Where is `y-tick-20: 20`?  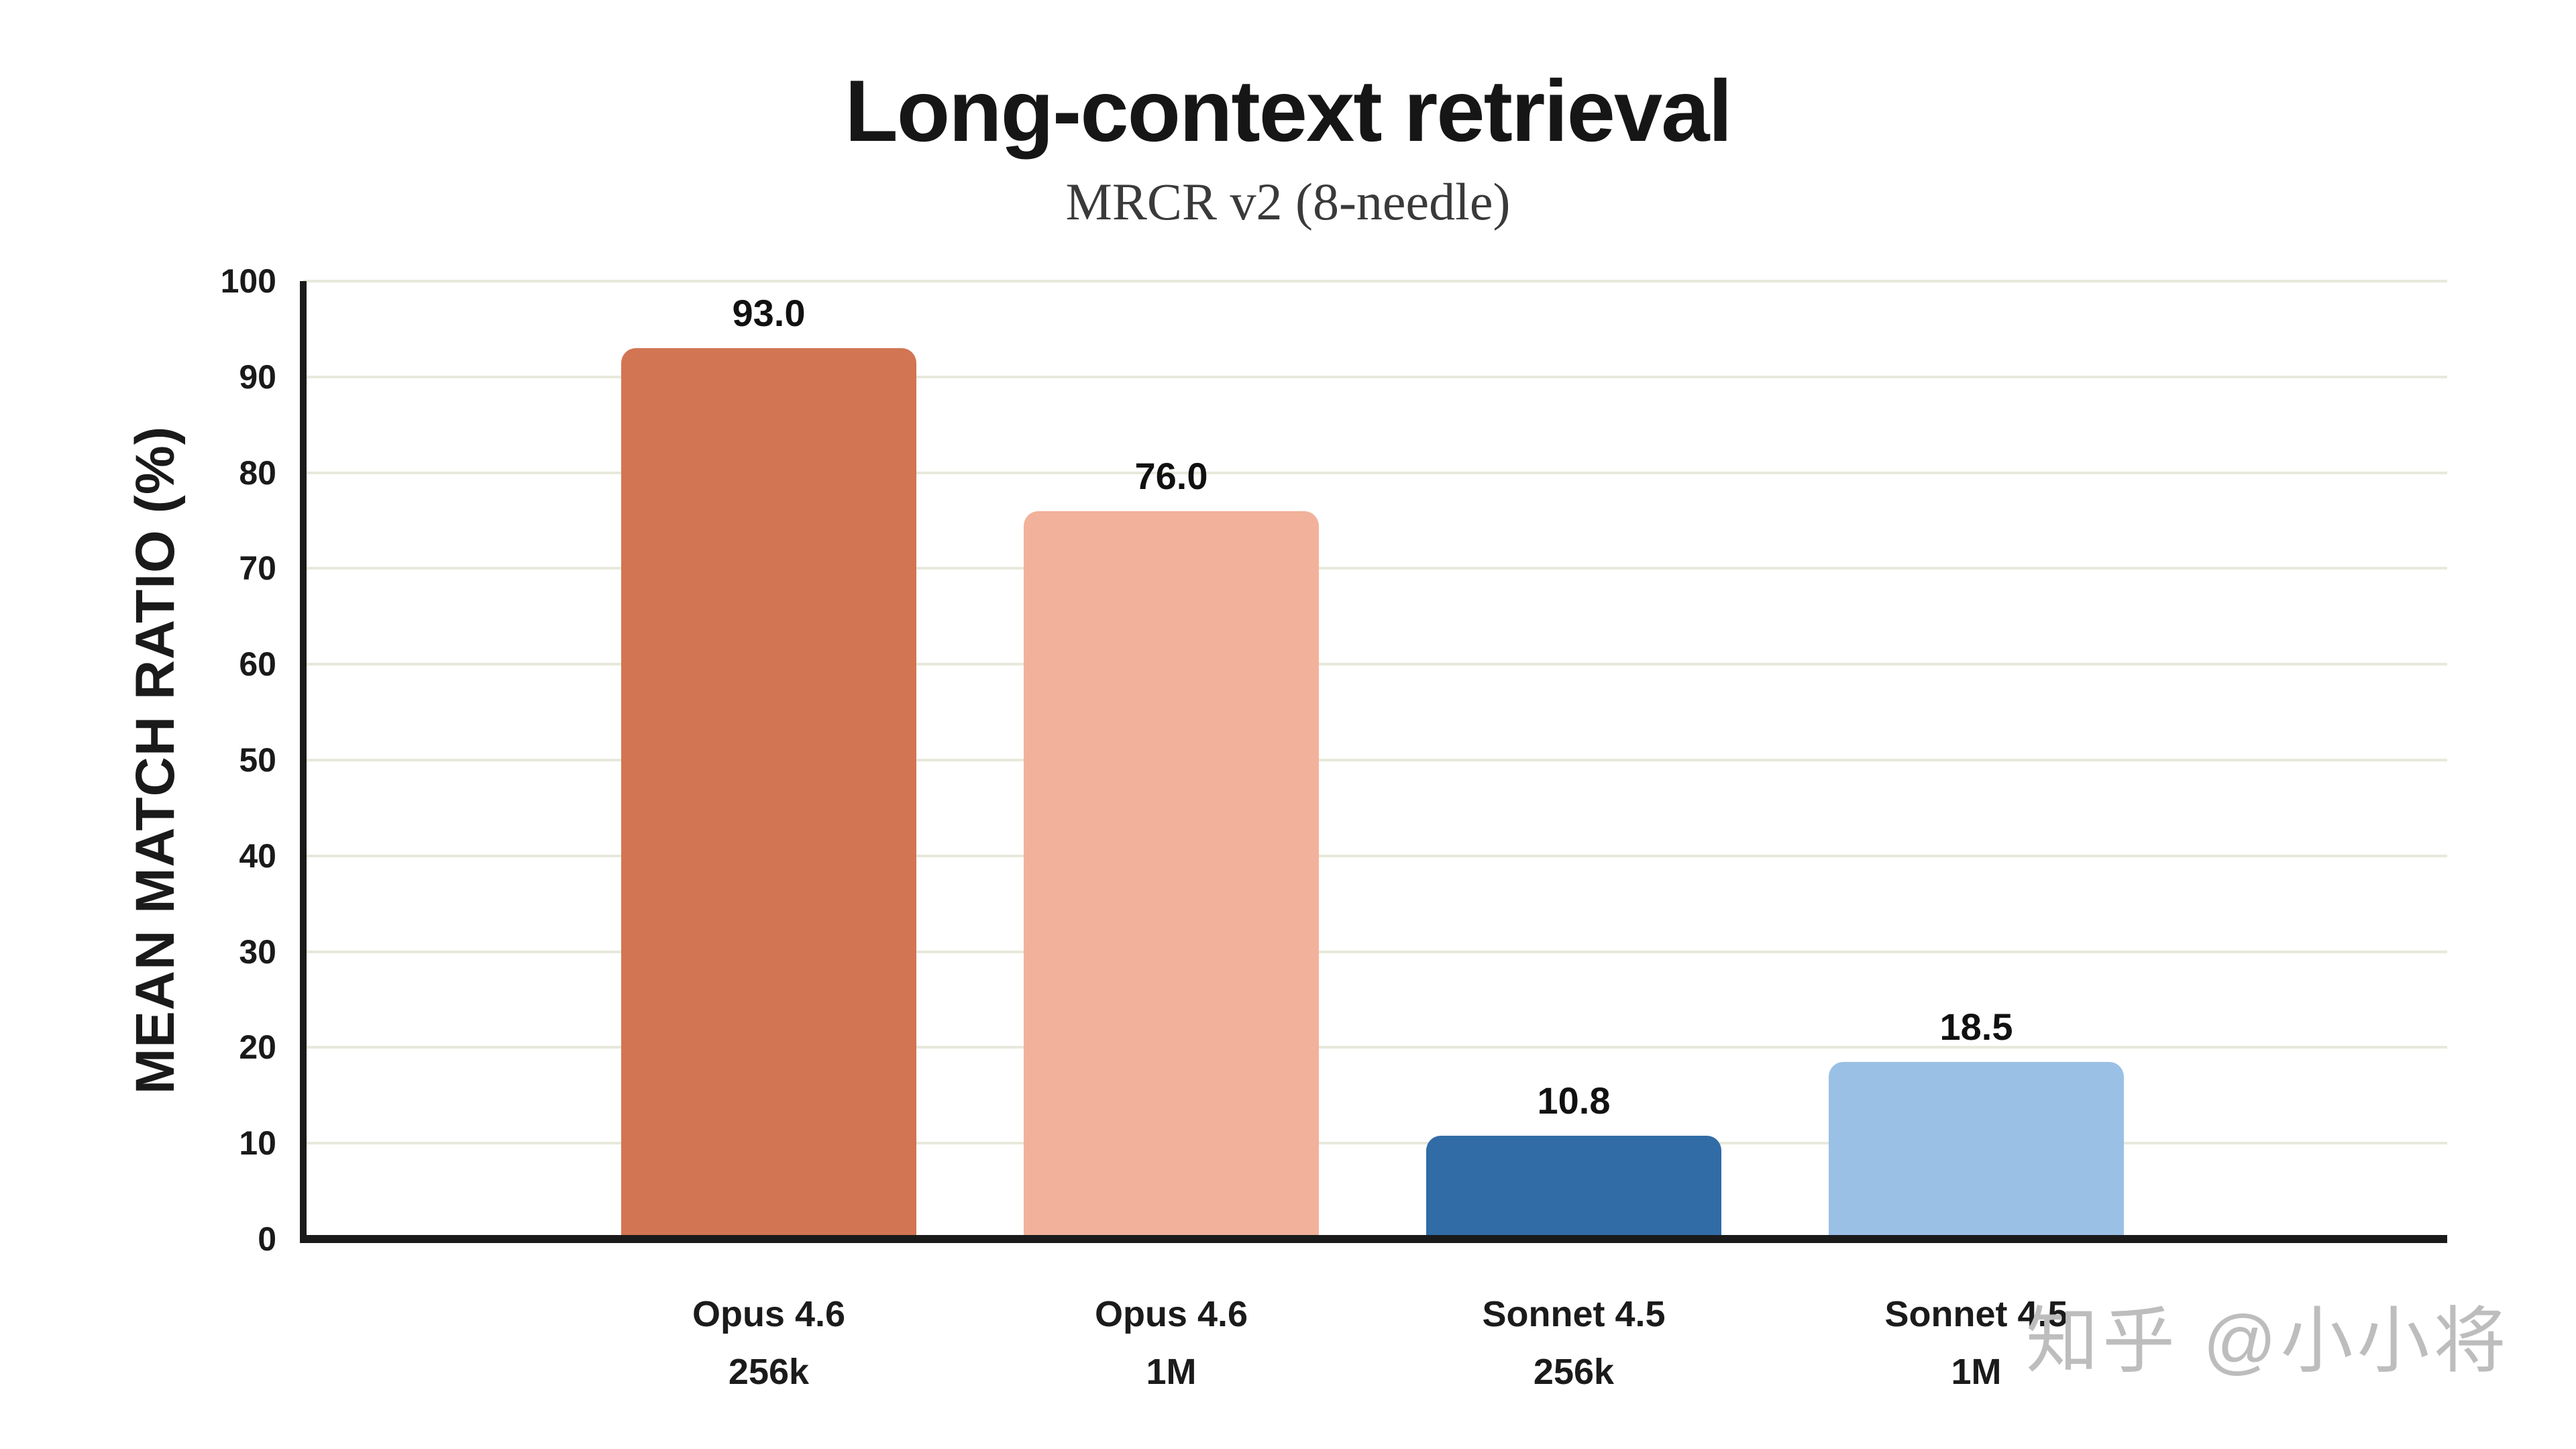 y-tick-20: 20 is located at coordinates (257, 1047).